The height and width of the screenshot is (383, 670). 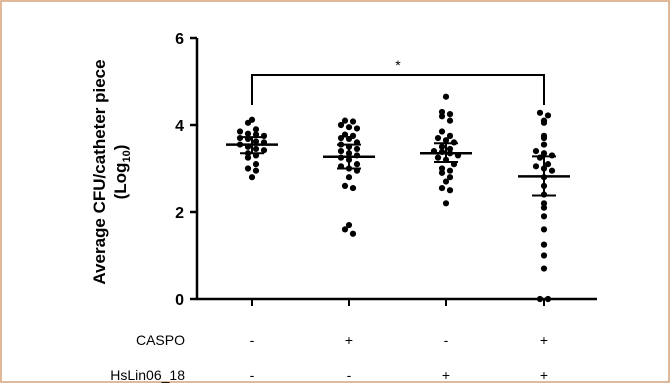 I want to click on caspo-value-3: -, so click(x=446, y=340).